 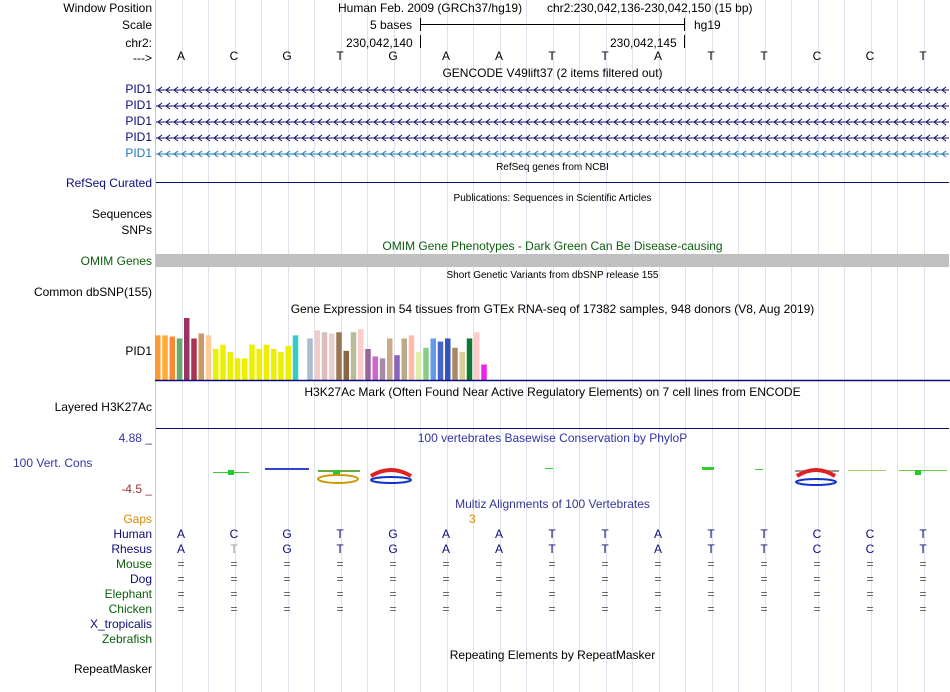 What do you see at coordinates (552, 348) in the screenshot?
I see `gtex-bar-chart` at bounding box center [552, 348].